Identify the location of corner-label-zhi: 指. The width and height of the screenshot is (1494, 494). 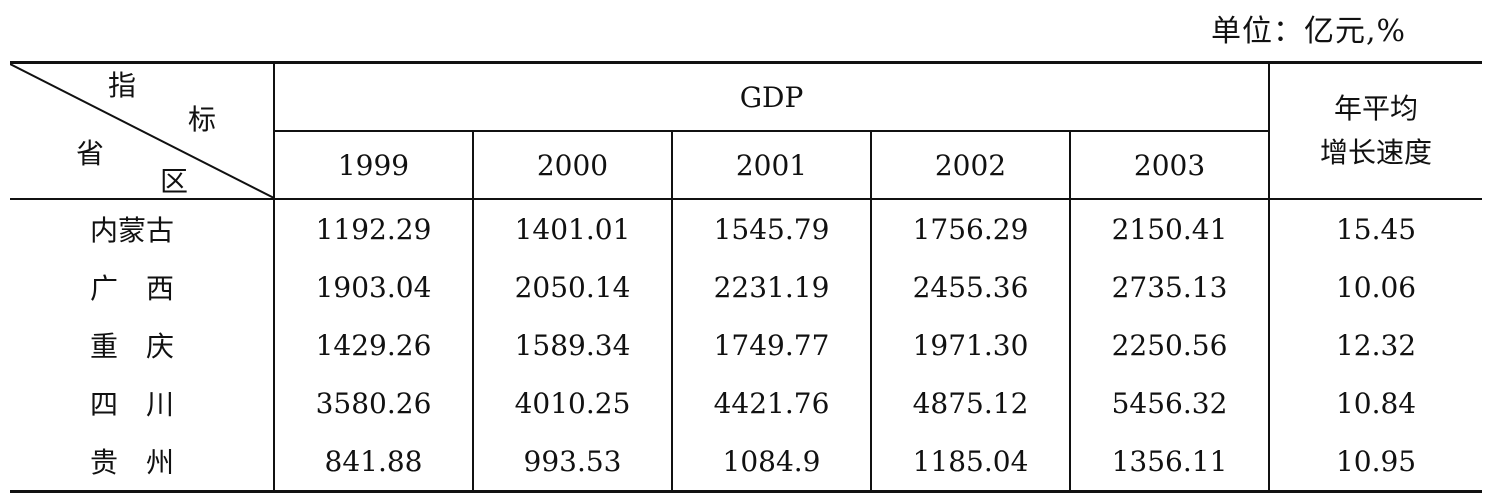
(122, 85).